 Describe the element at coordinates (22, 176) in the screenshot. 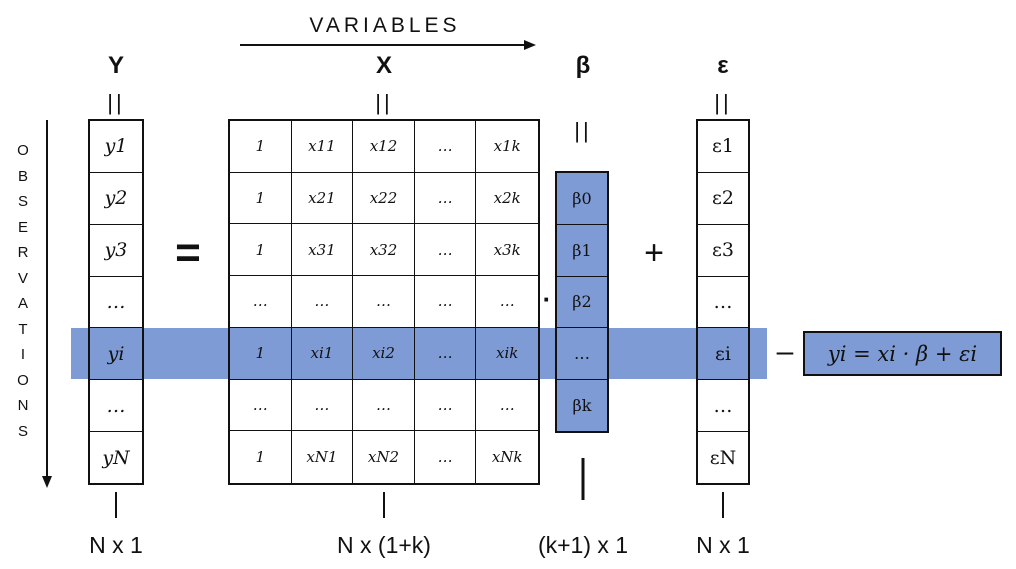

I see `observations-letter: B` at that location.